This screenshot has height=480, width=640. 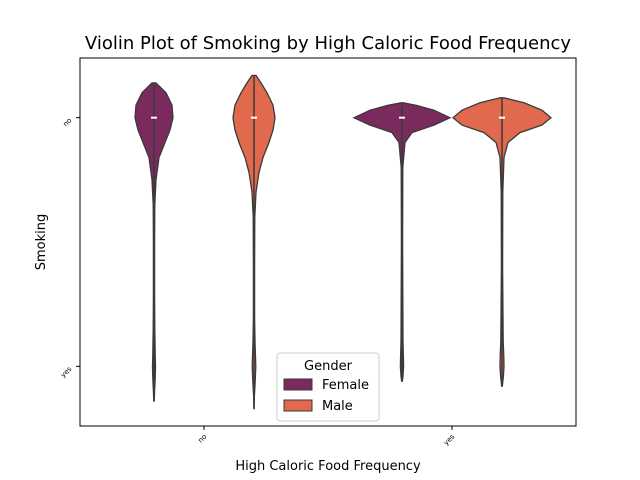 What do you see at coordinates (328, 366) in the screenshot?
I see `legend-title: Gender` at bounding box center [328, 366].